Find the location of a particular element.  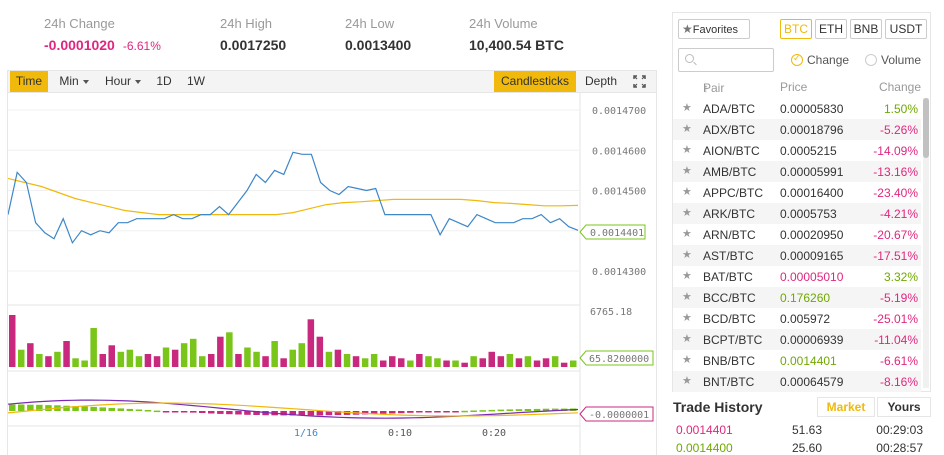

radio-change: Change is located at coordinates (820, 60).